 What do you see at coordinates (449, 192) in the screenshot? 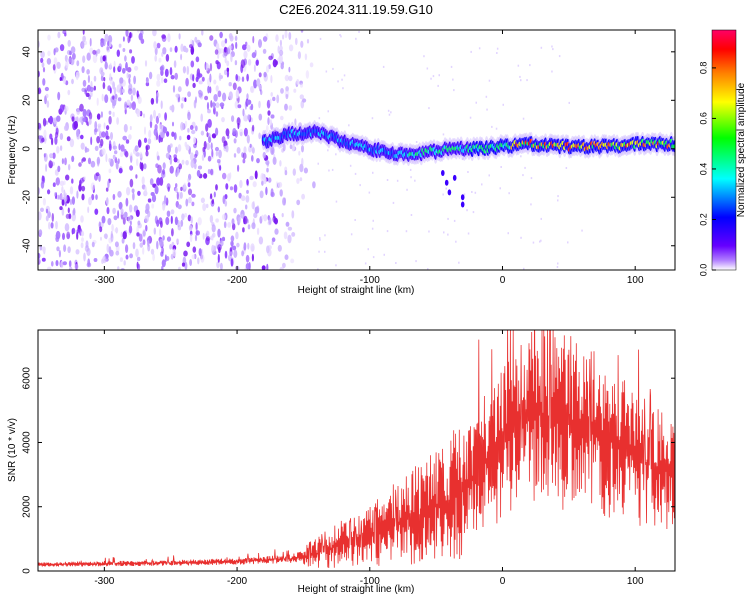
I see `ridge-spur-mark` at bounding box center [449, 192].